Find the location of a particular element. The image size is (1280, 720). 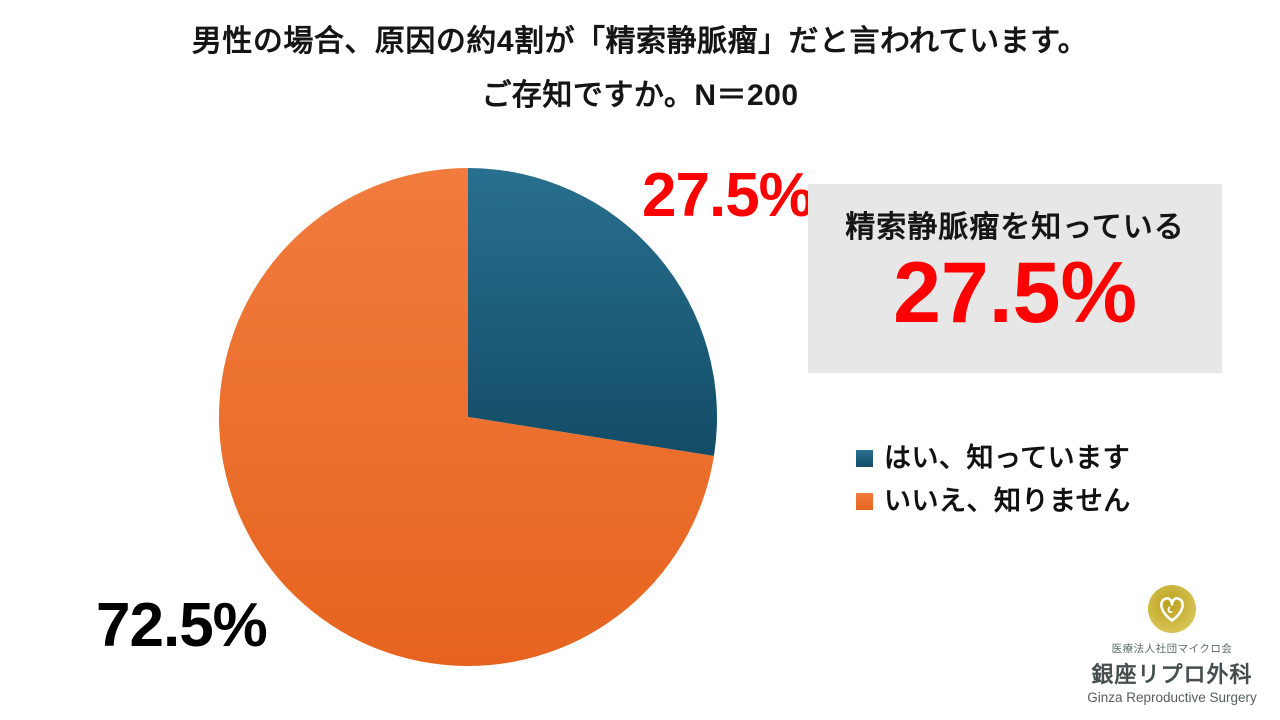

legend-label-no: いいえ、知りません is located at coordinates (1007, 501).